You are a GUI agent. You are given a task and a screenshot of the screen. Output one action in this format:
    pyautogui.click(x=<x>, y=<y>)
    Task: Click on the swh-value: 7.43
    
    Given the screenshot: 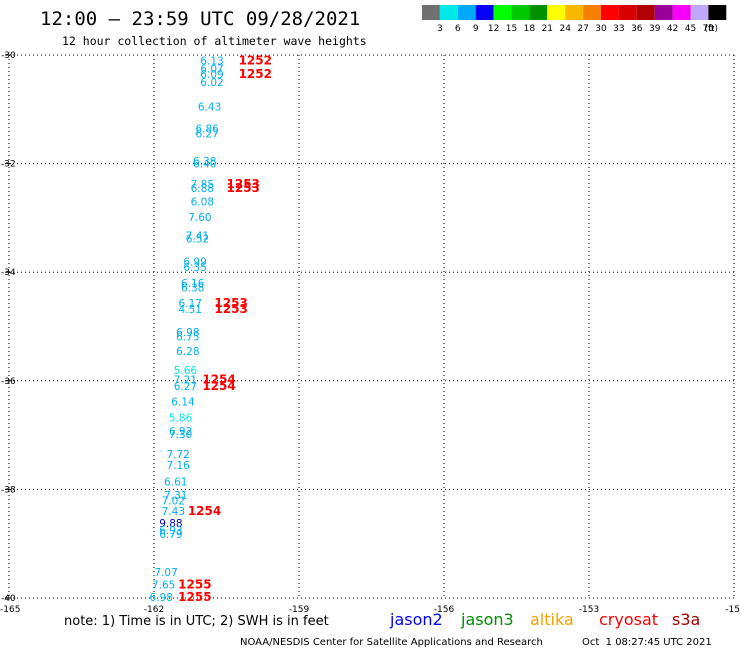 What is the action you would take?
    pyautogui.click(x=173, y=512)
    